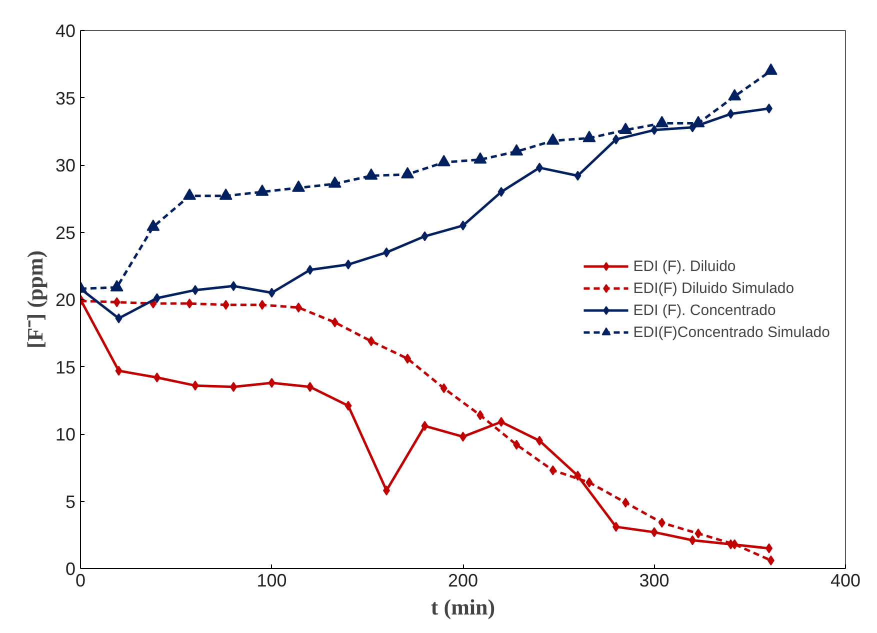 This screenshot has width=877, height=633. What do you see at coordinates (65, 31) in the screenshot?
I see `y-tick-label: 40` at bounding box center [65, 31].